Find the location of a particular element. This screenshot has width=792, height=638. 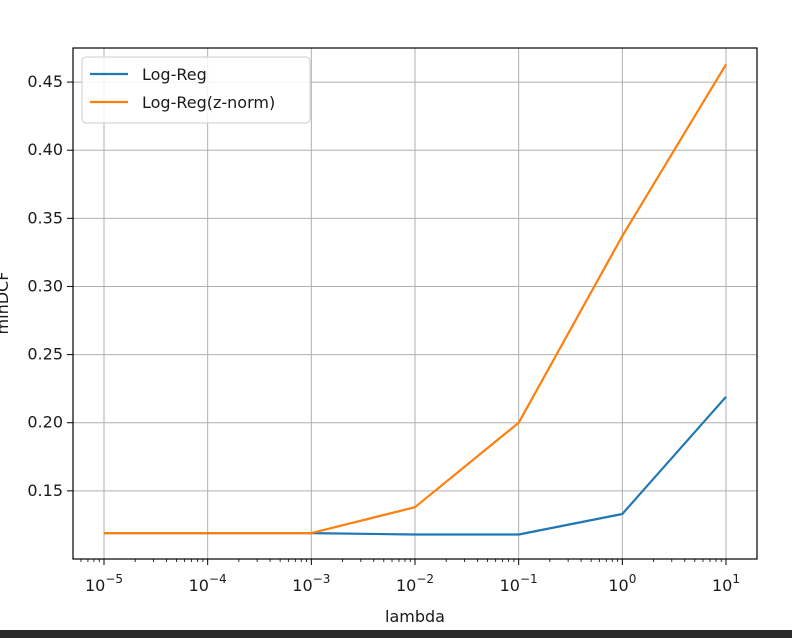

y-tick-label: 0.35 is located at coordinates (45, 217).